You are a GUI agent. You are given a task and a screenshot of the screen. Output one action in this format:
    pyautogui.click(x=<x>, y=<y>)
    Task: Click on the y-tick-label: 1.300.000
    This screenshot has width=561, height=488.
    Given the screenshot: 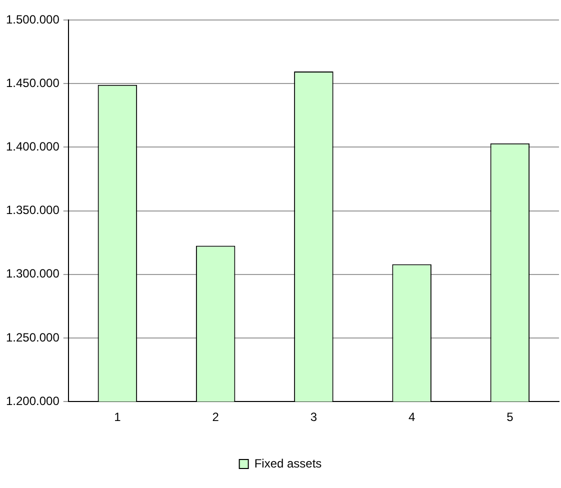 What is the action you would take?
    pyautogui.click(x=33, y=273)
    